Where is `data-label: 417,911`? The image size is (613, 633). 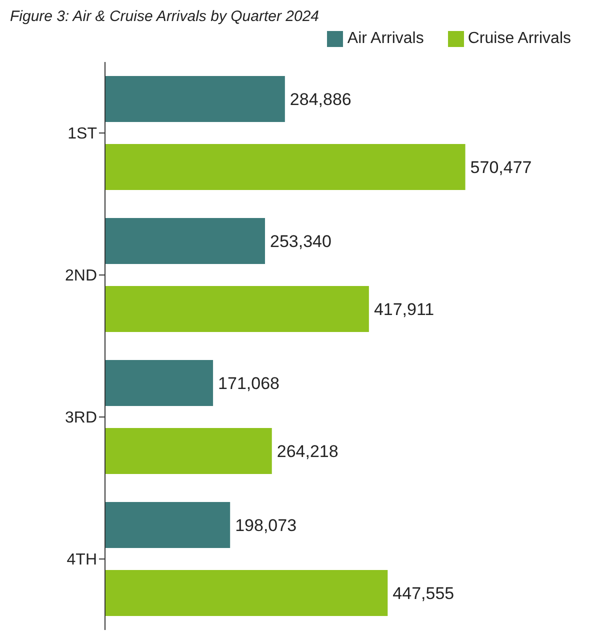 data-label: 417,911 is located at coordinates (404, 310).